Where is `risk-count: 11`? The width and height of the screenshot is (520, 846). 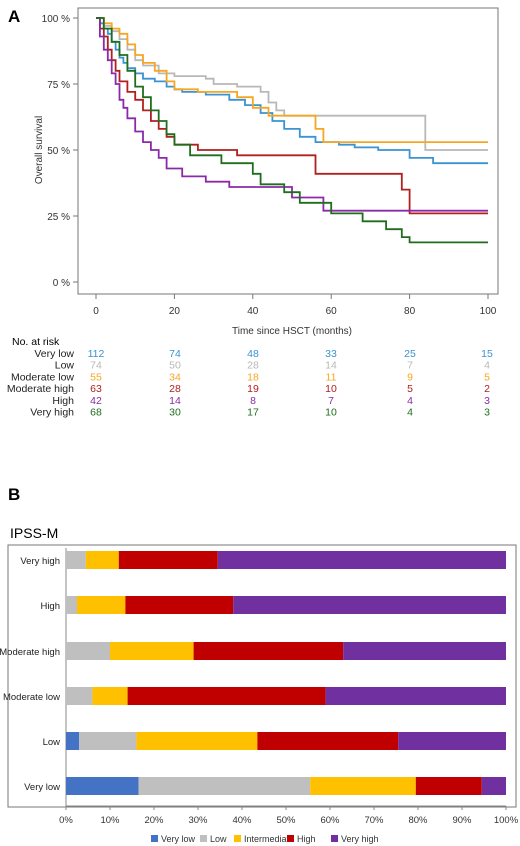 risk-count: 11 is located at coordinates (331, 377).